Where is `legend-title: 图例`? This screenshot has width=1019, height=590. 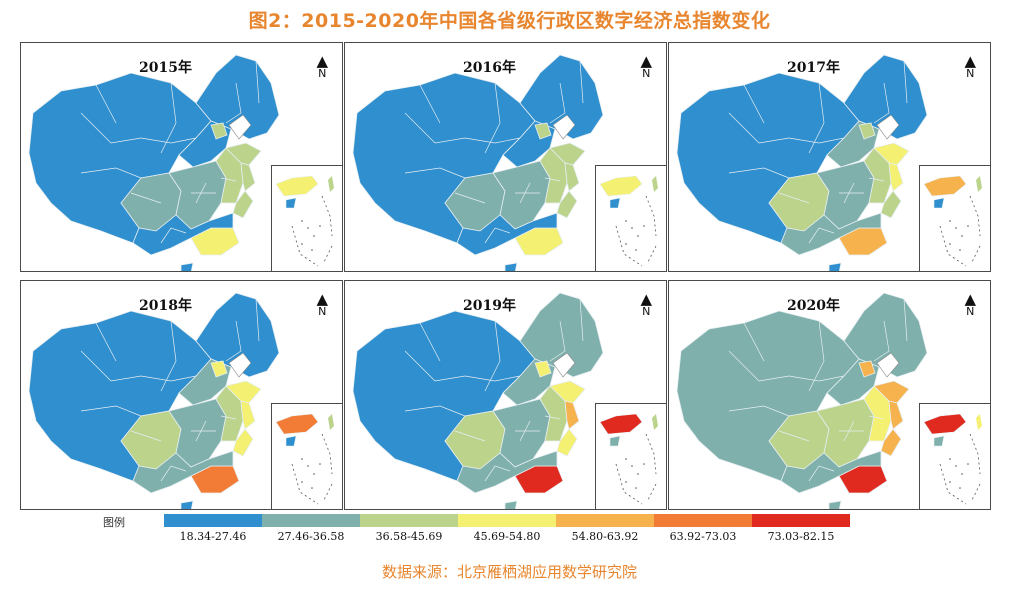
legend-title: 图例 is located at coordinates (114, 522).